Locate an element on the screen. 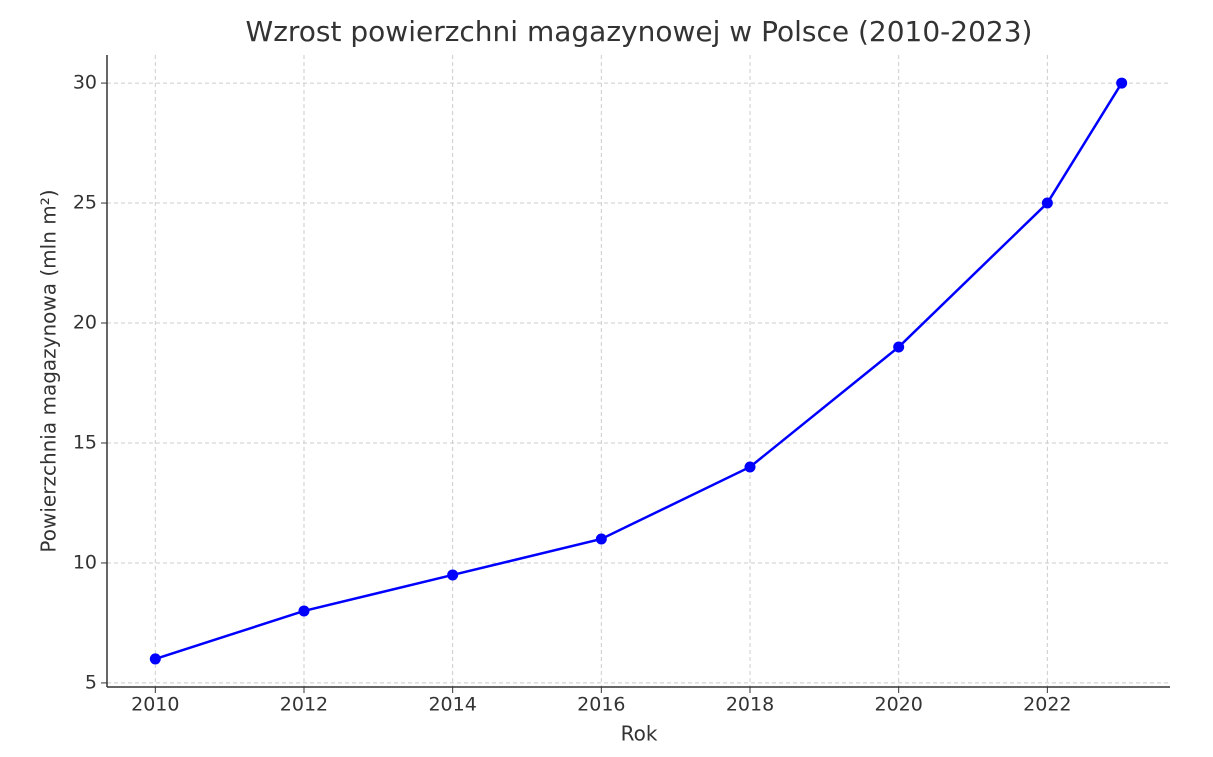 The width and height of the screenshot is (1213, 757). y-tick-label: 5 is located at coordinates (91, 682).